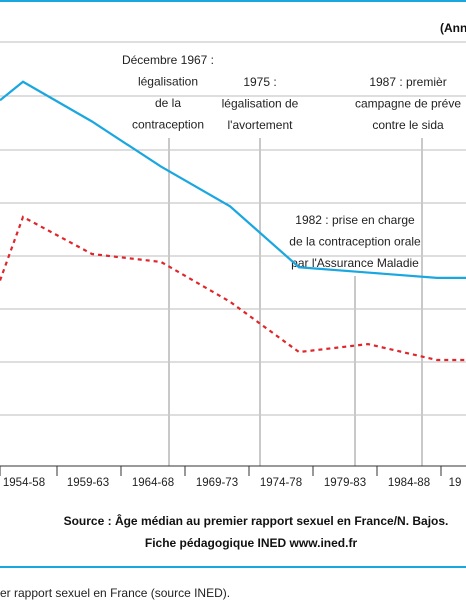  I want to click on annotation-text: légalisation de, so click(260, 104).